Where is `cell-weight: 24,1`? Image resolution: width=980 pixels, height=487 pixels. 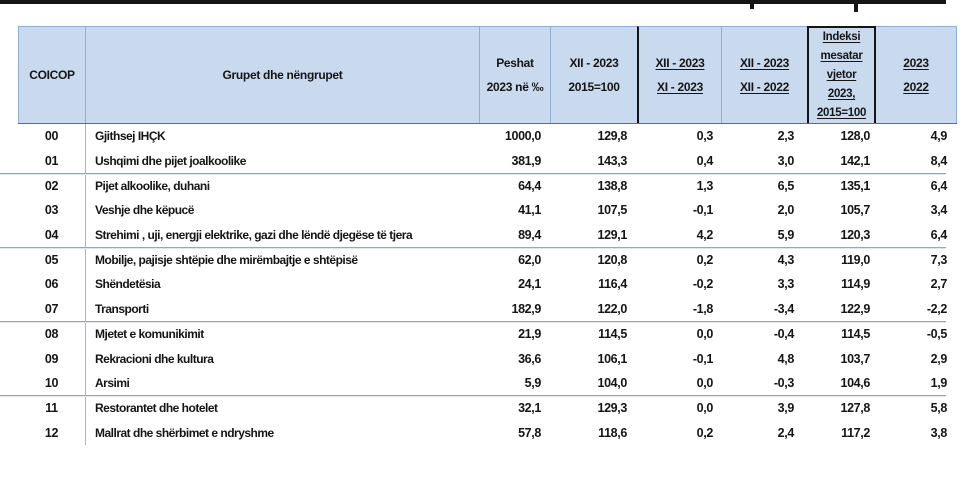
cell-weight: 24,1 is located at coordinates (529, 284).